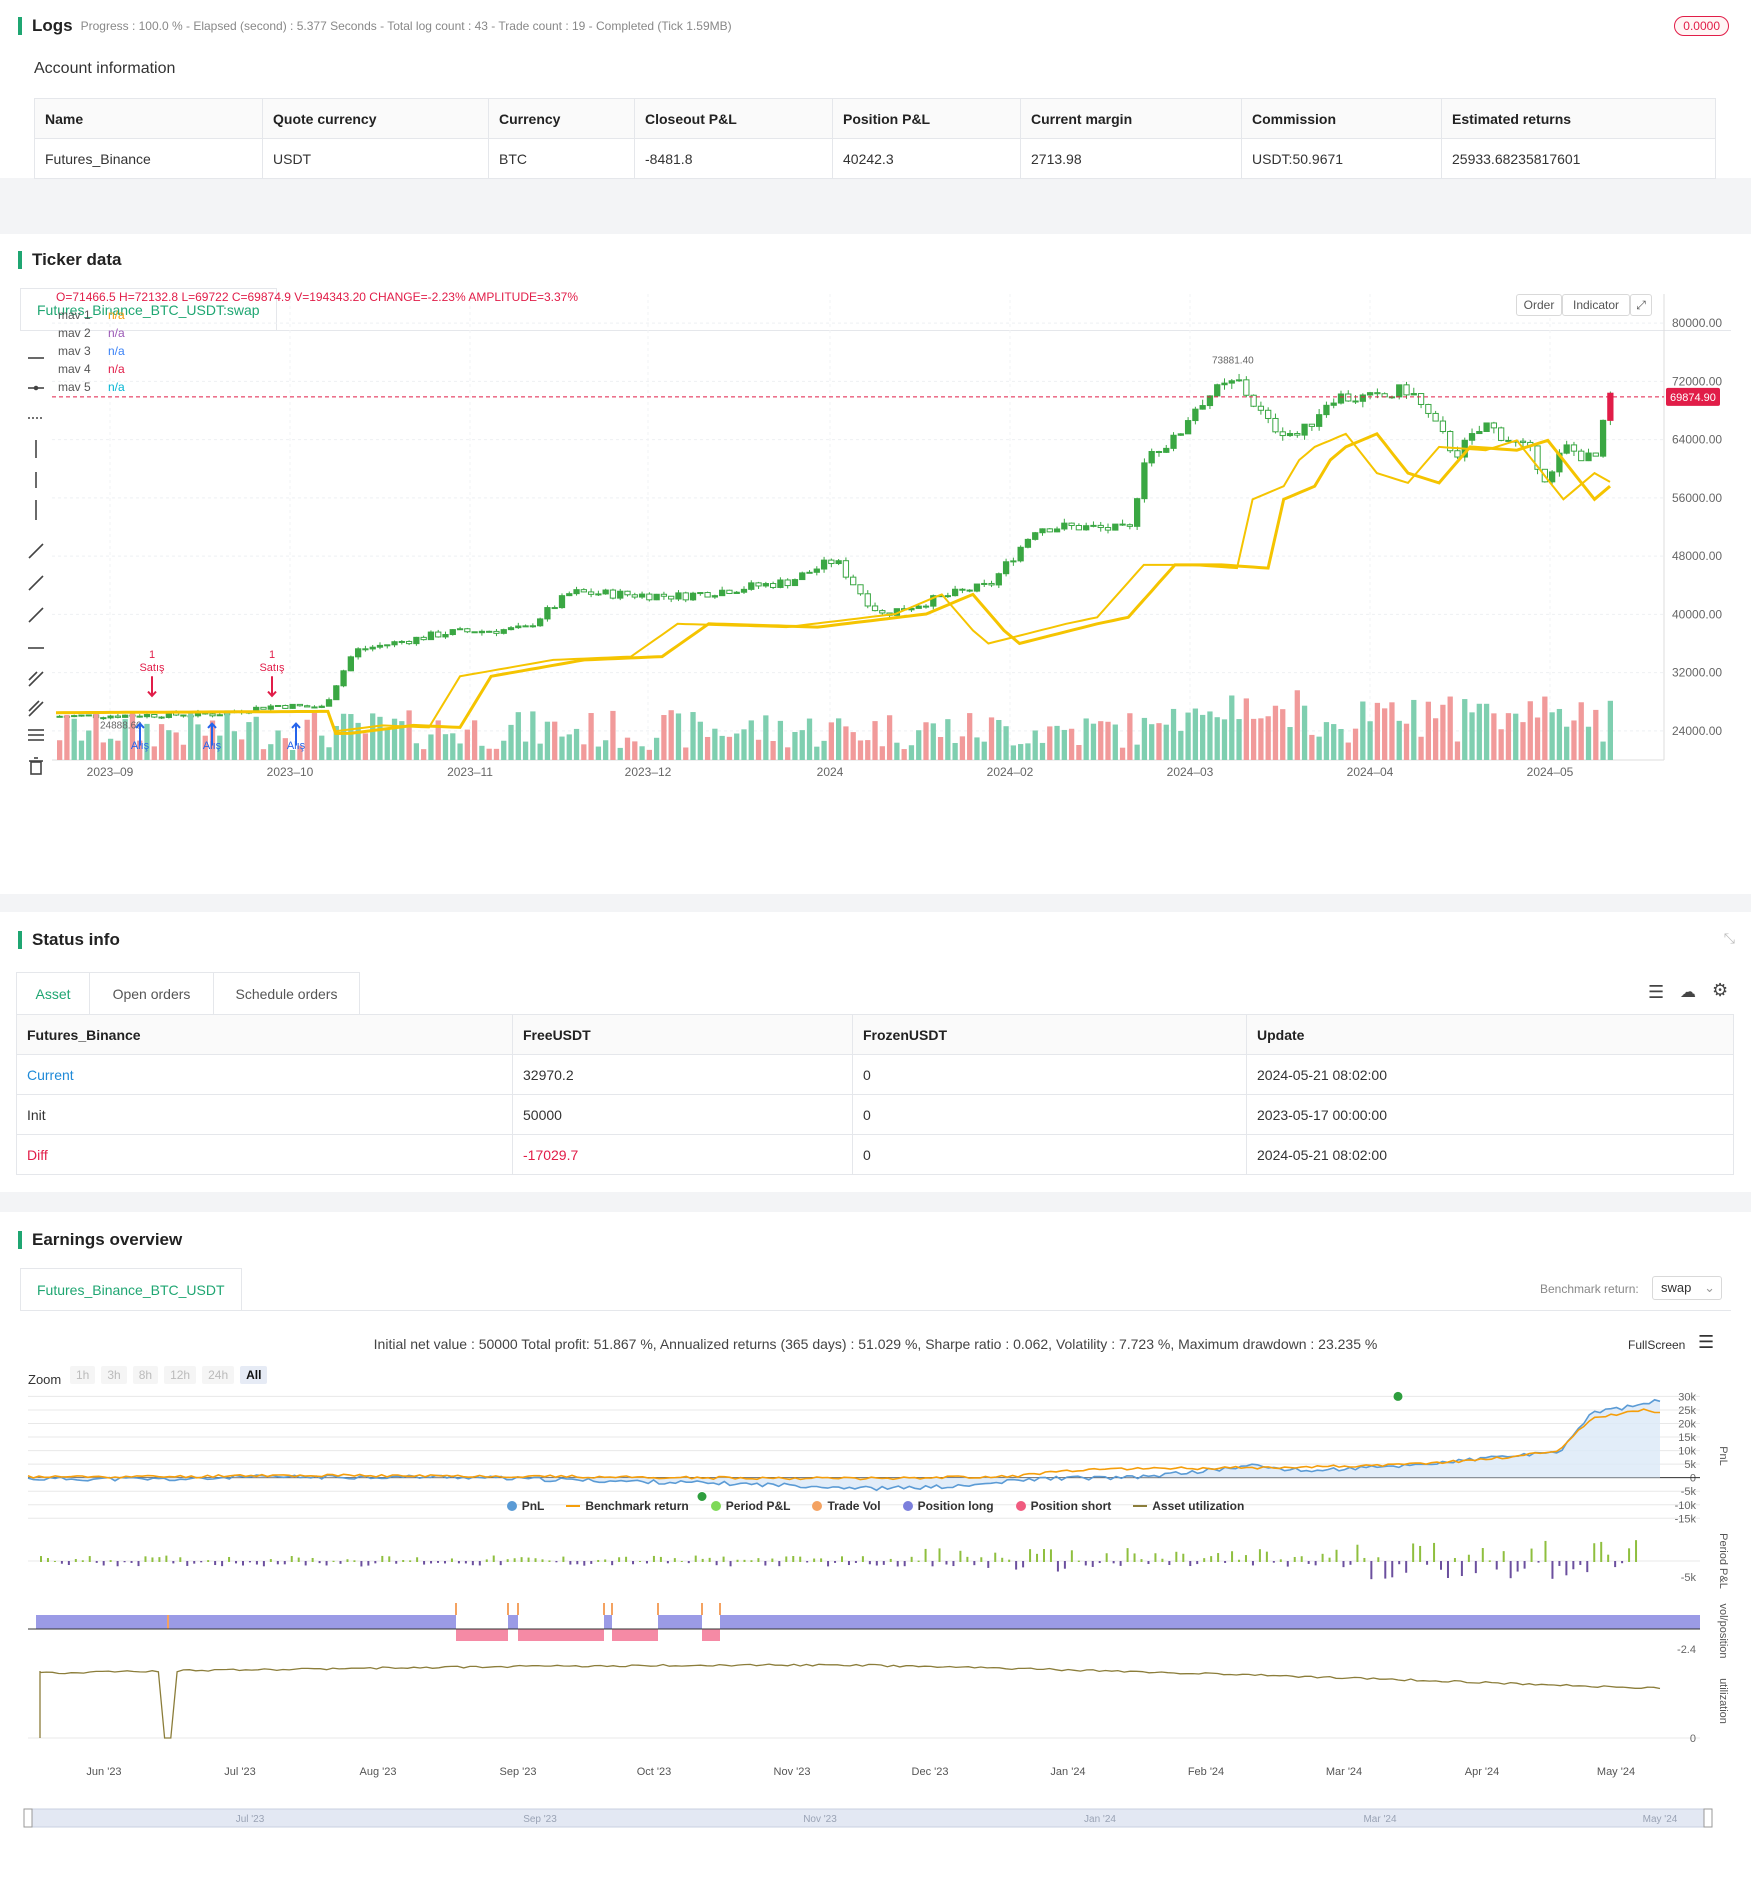 This screenshot has width=1751, height=1891. What do you see at coordinates (152, 993) in the screenshot?
I see `tab-open-orders: Open orders` at bounding box center [152, 993].